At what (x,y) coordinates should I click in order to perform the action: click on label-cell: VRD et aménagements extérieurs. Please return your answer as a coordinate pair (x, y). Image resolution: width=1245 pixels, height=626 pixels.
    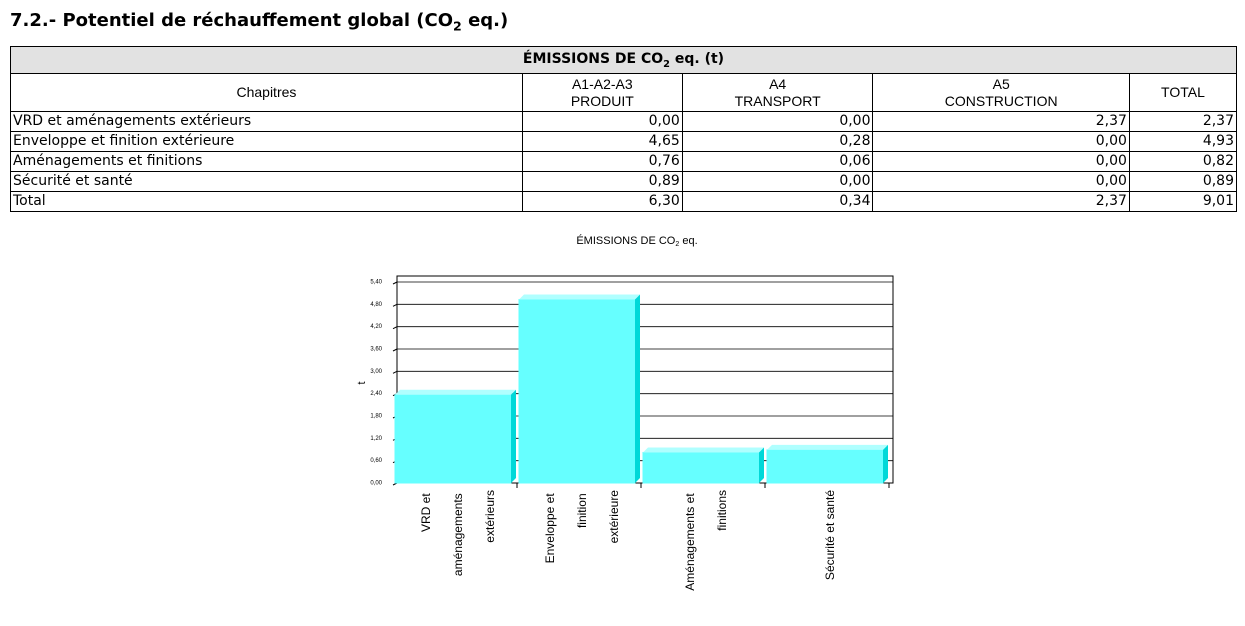
    Looking at the image, I should click on (266, 121).